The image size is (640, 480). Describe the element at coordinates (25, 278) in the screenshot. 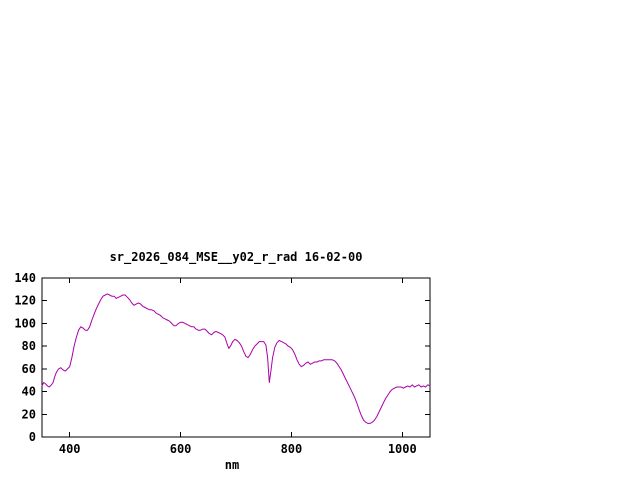

I see `y-tick-label: 140` at that location.